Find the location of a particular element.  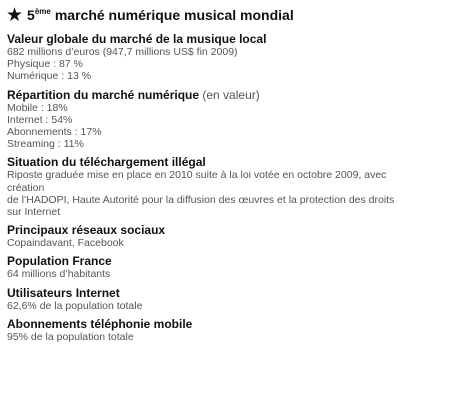

section-line: 64 millions d’habitants is located at coordinates (59, 274).